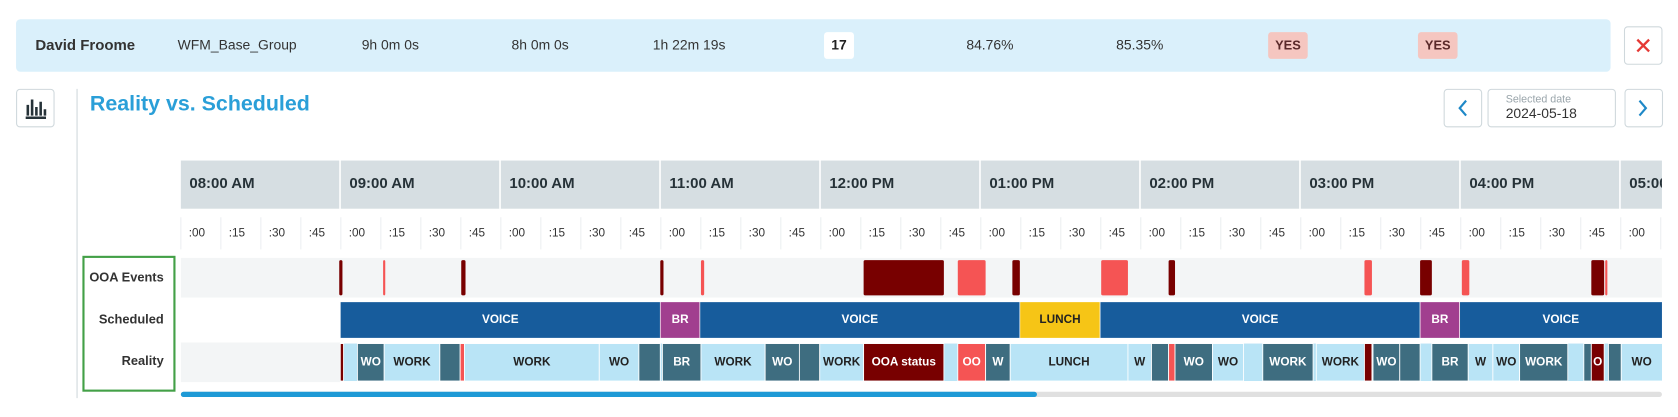 The width and height of the screenshot is (1678, 417). Describe the element at coordinates (541, 183) in the screenshot. I see `hour-label: 10:00 AM` at that location.